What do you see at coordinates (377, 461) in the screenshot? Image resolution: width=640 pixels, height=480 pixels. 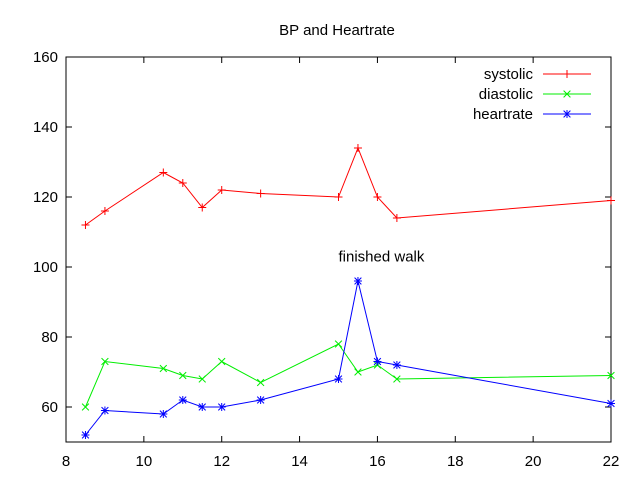 I see `x-tick-label: 16` at bounding box center [377, 461].